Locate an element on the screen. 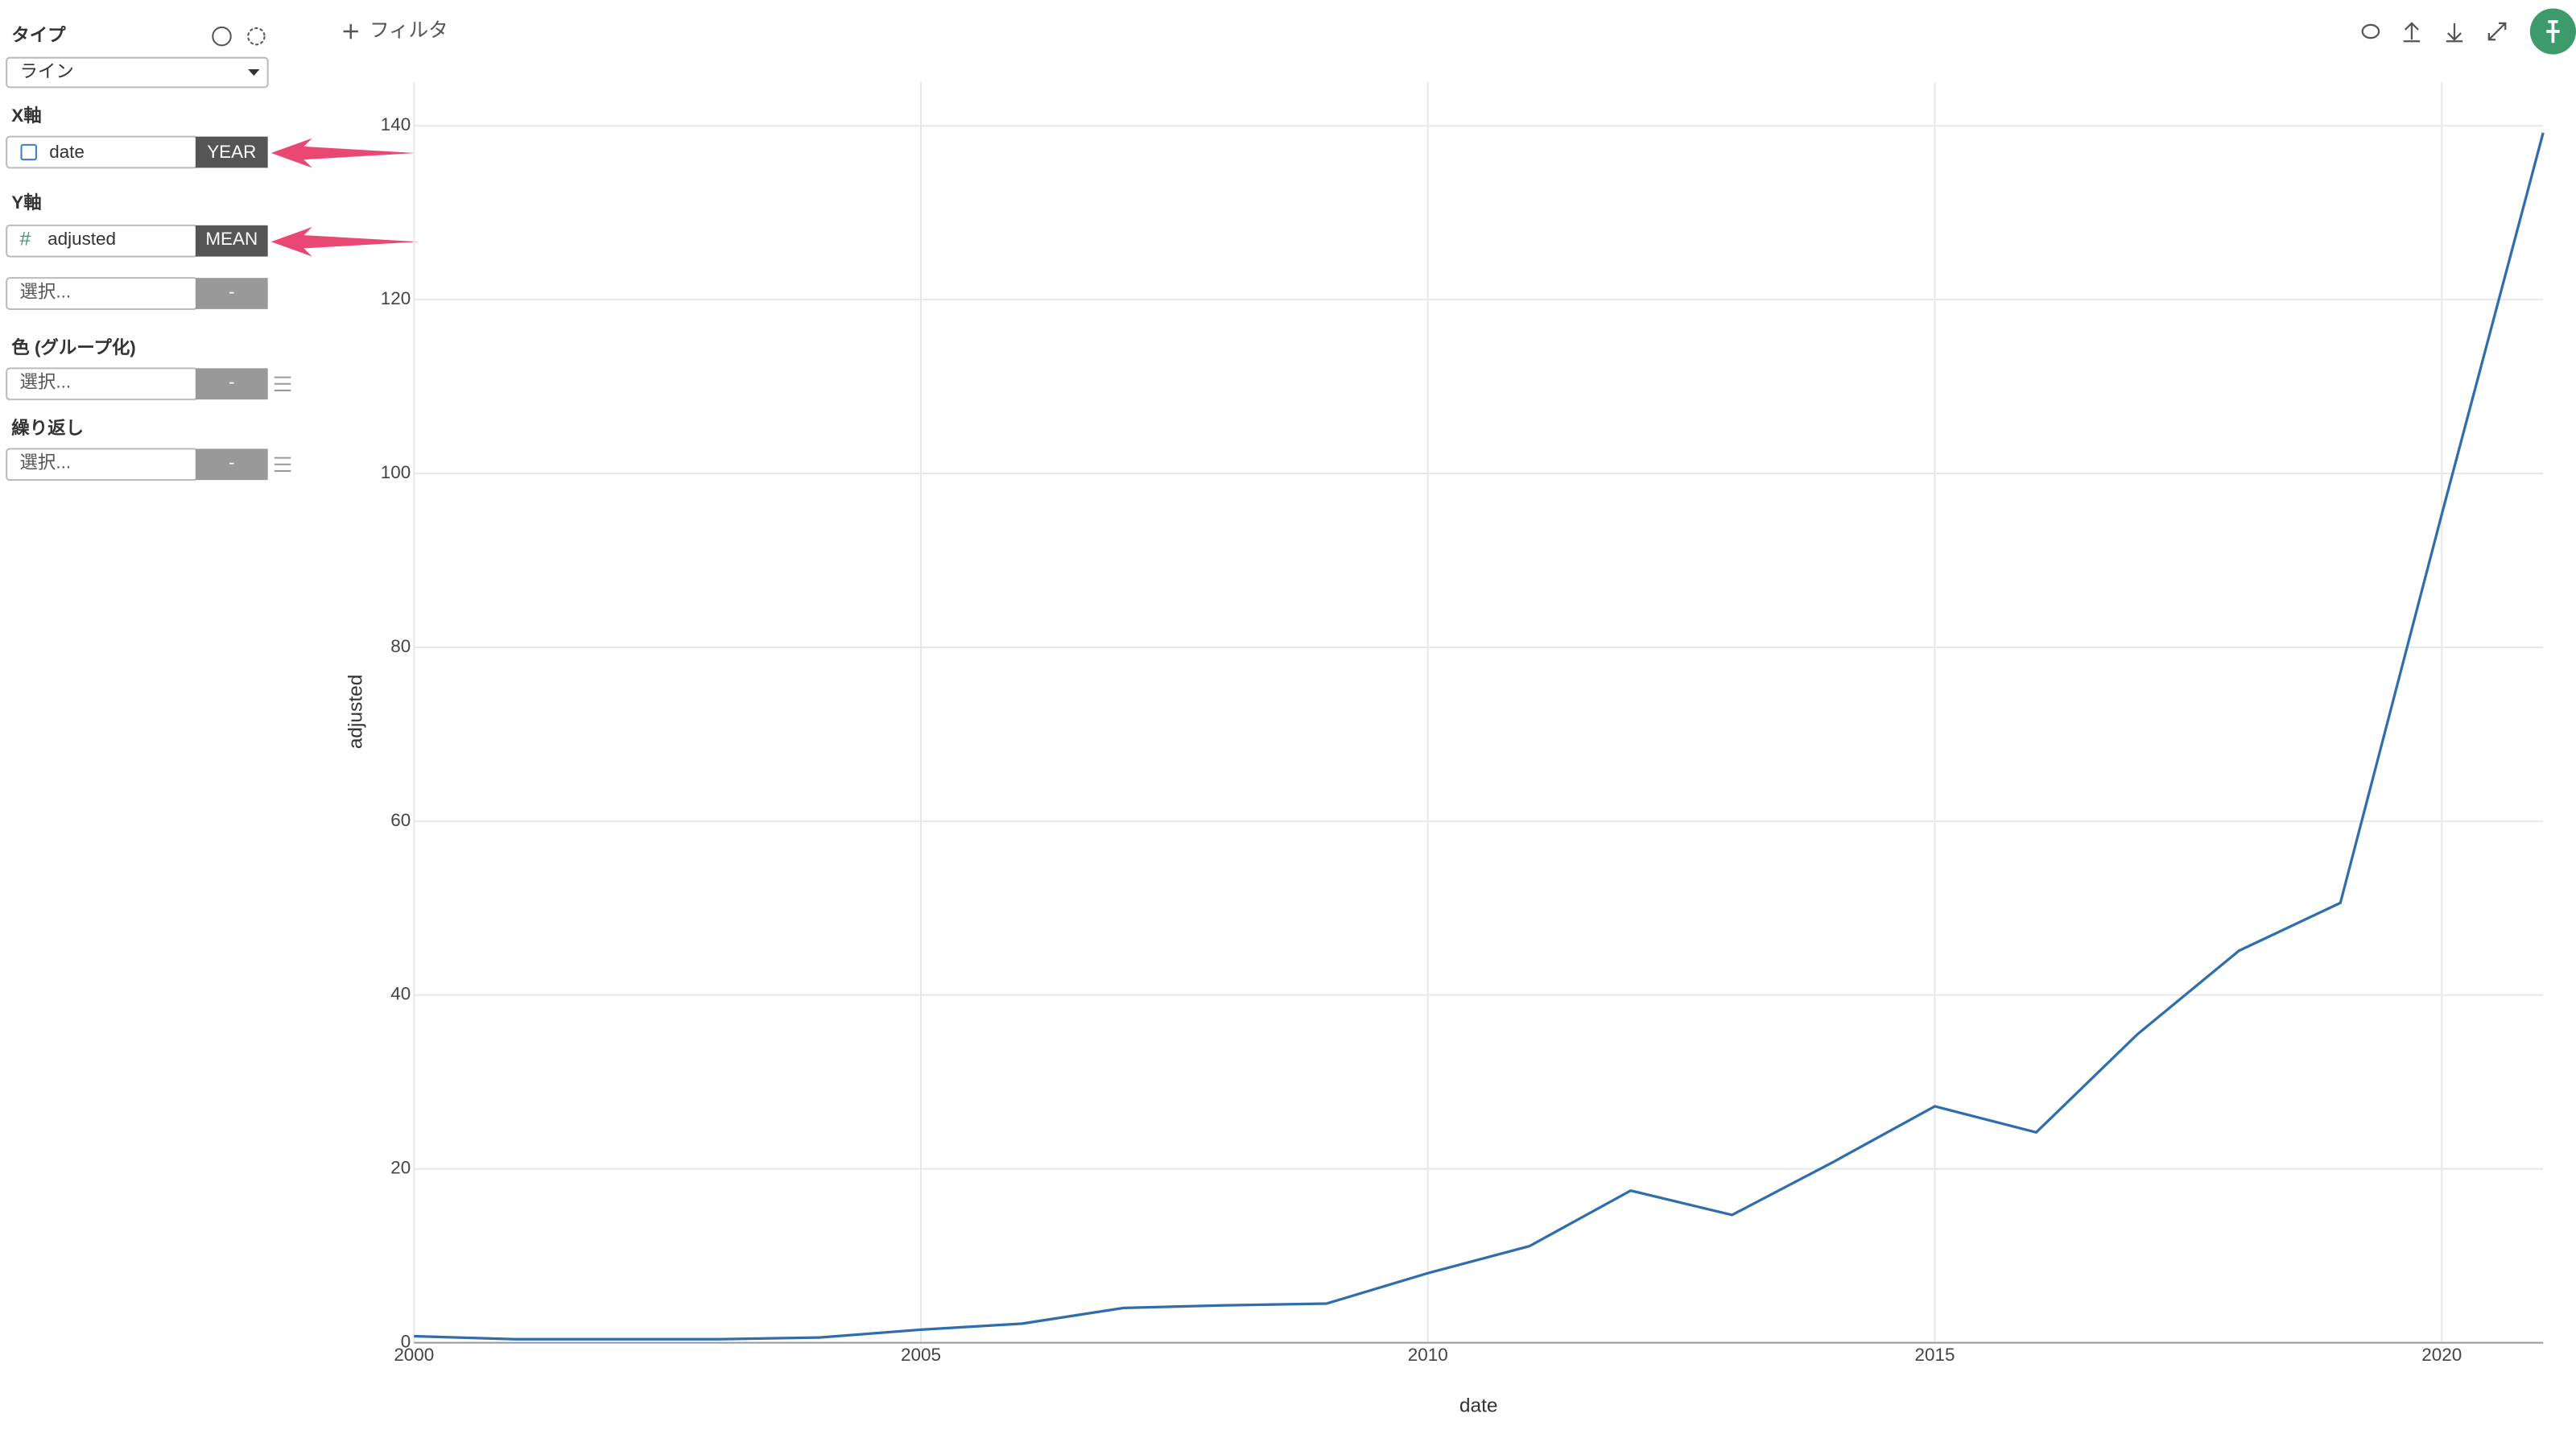  add-filter: フィルタ is located at coordinates (395, 30).